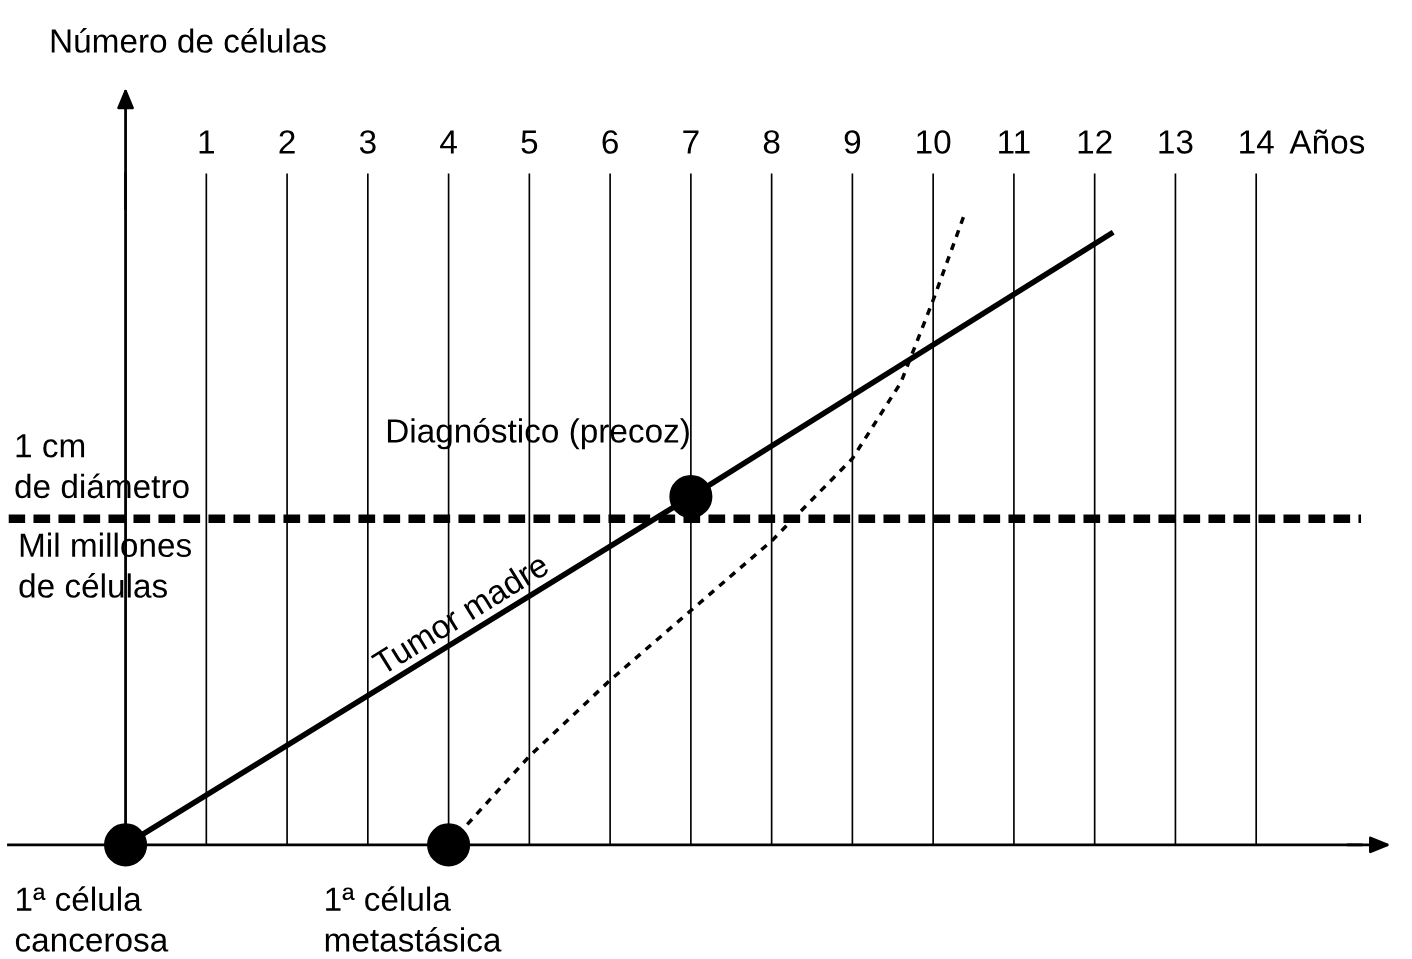  I want to click on y-axis-title: Número de células, so click(188, 40).